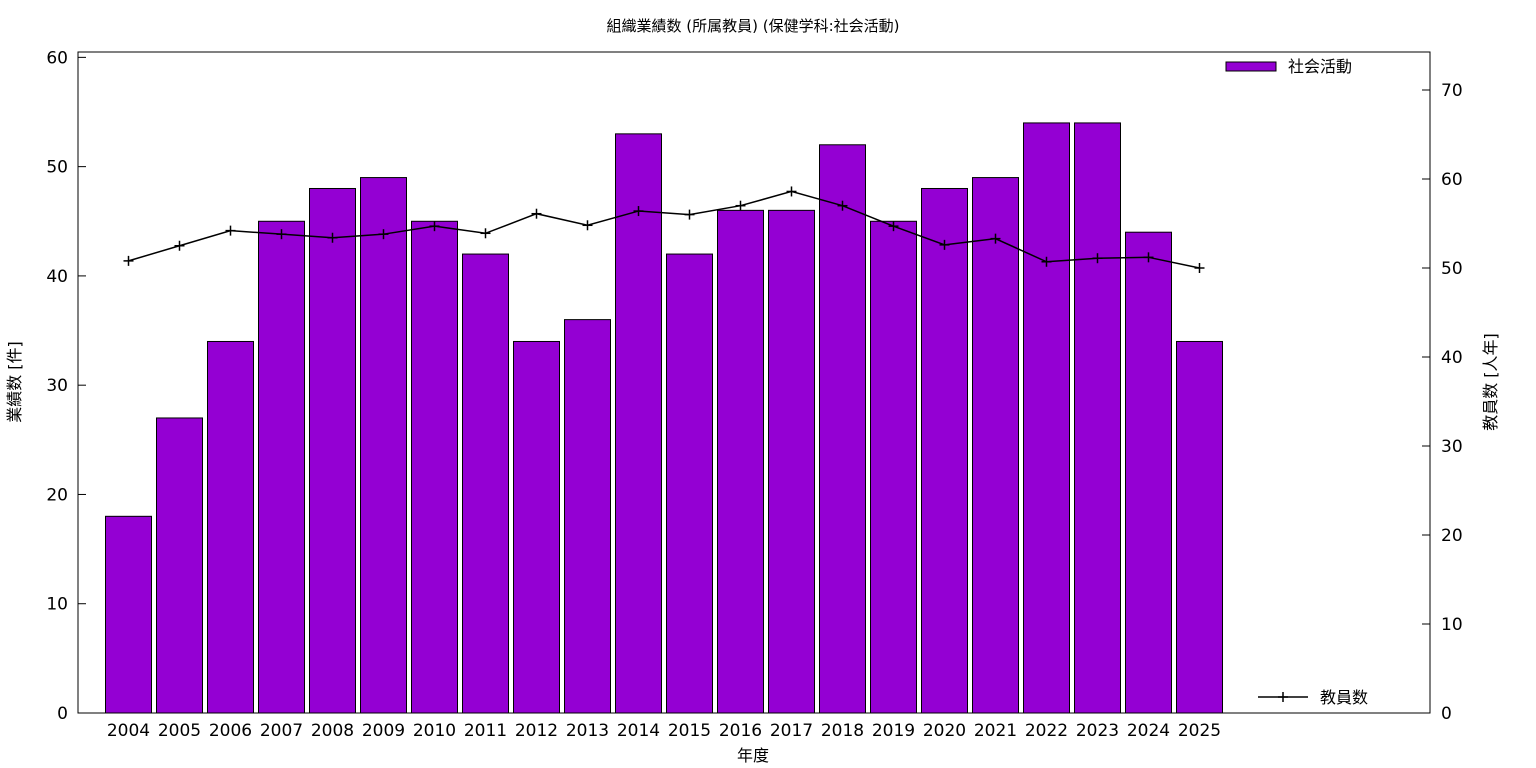 This screenshot has height=768, width=1536. Describe the element at coordinates (1344, 697) in the screenshot. I see `legend-line-label: 教員数` at that location.